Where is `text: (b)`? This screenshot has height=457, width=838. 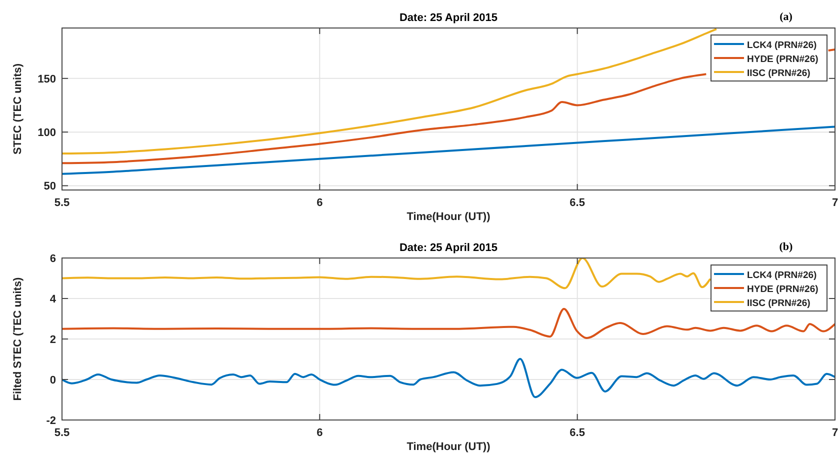 text: (b) is located at coordinates (786, 247).